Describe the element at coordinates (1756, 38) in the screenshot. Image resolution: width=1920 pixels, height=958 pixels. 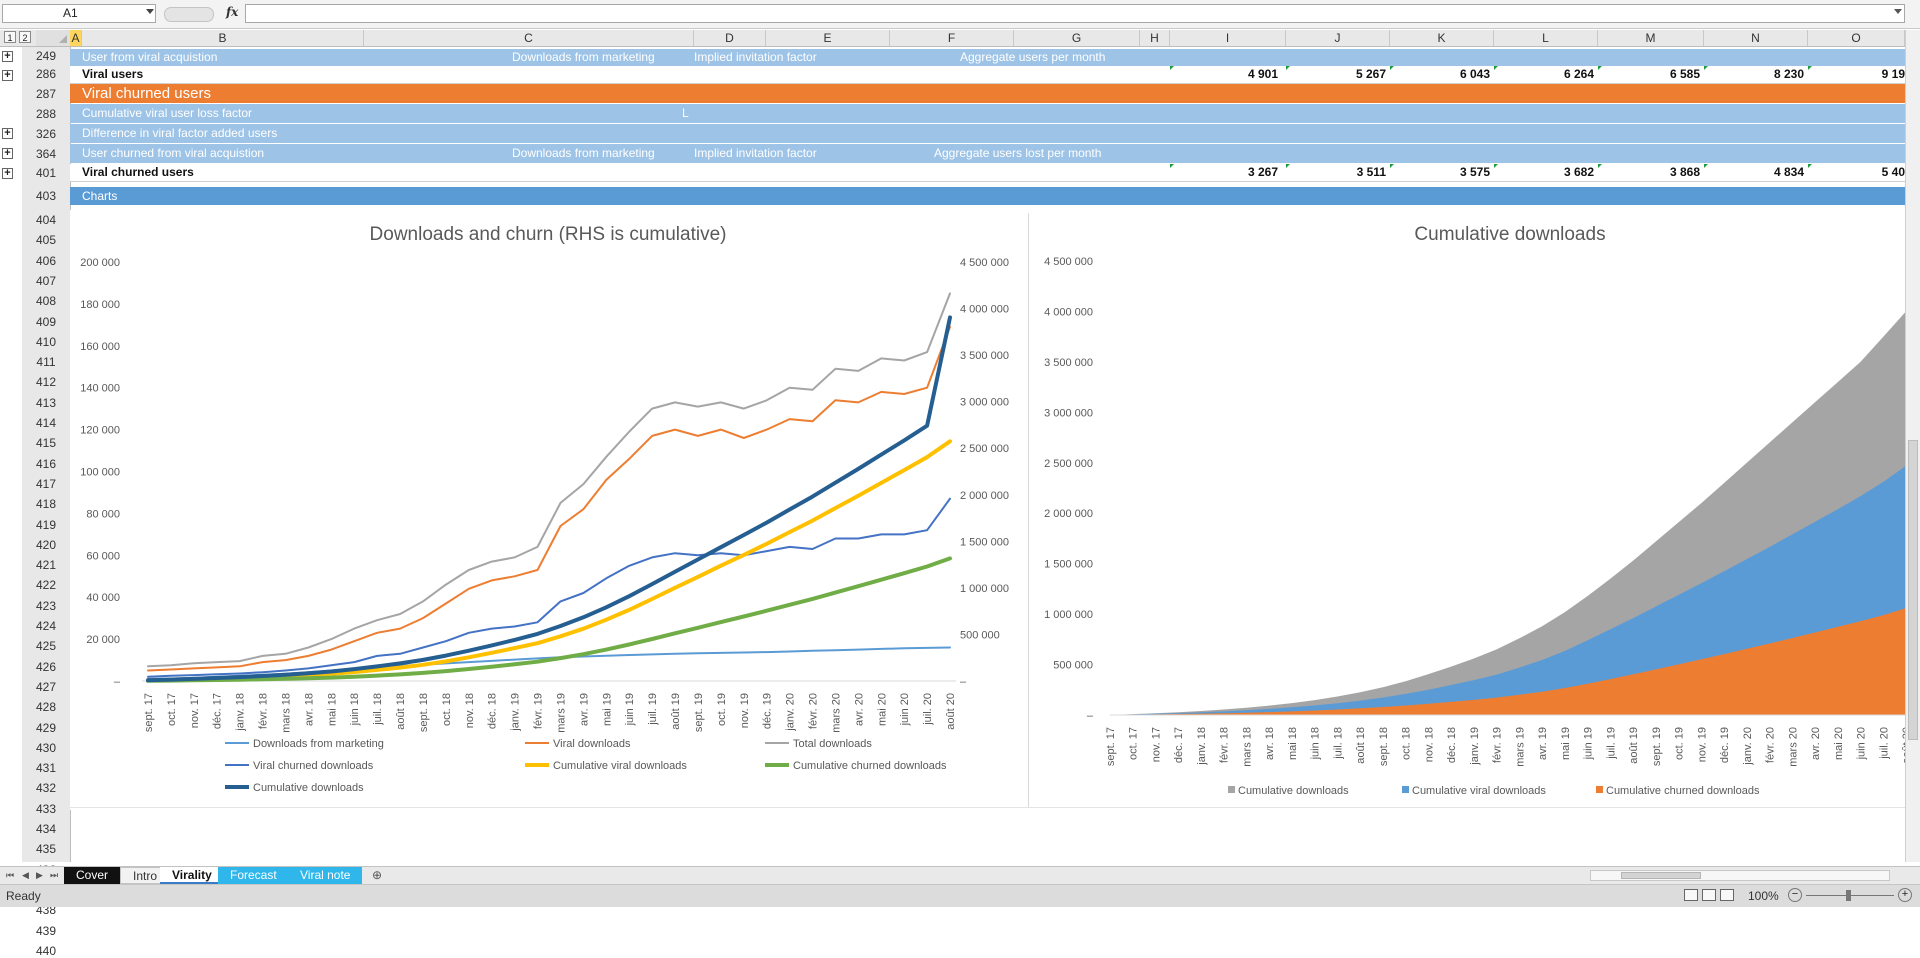
I see `column-header-n: N` at that location.